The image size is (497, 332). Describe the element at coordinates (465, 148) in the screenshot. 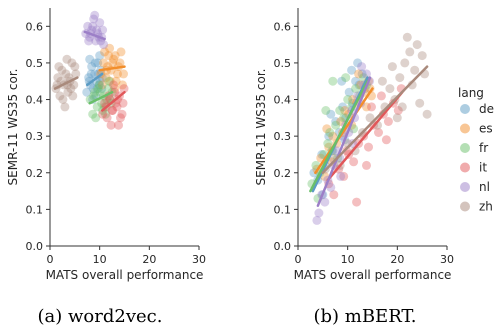

I see `legend-marker-fr` at that location.